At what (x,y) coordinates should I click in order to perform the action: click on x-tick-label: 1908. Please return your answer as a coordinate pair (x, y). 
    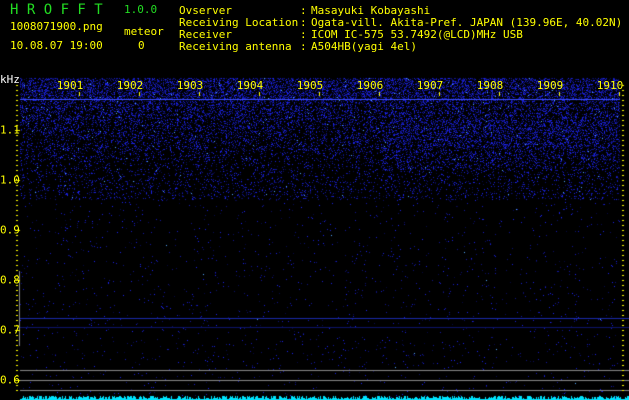
    Looking at the image, I should click on (490, 85).